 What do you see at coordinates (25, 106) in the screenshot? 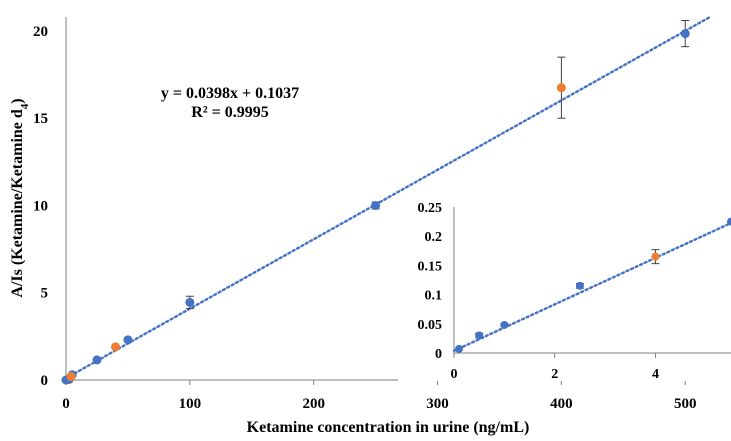
I see `y-axis-label-subscript: 4` at bounding box center [25, 106].